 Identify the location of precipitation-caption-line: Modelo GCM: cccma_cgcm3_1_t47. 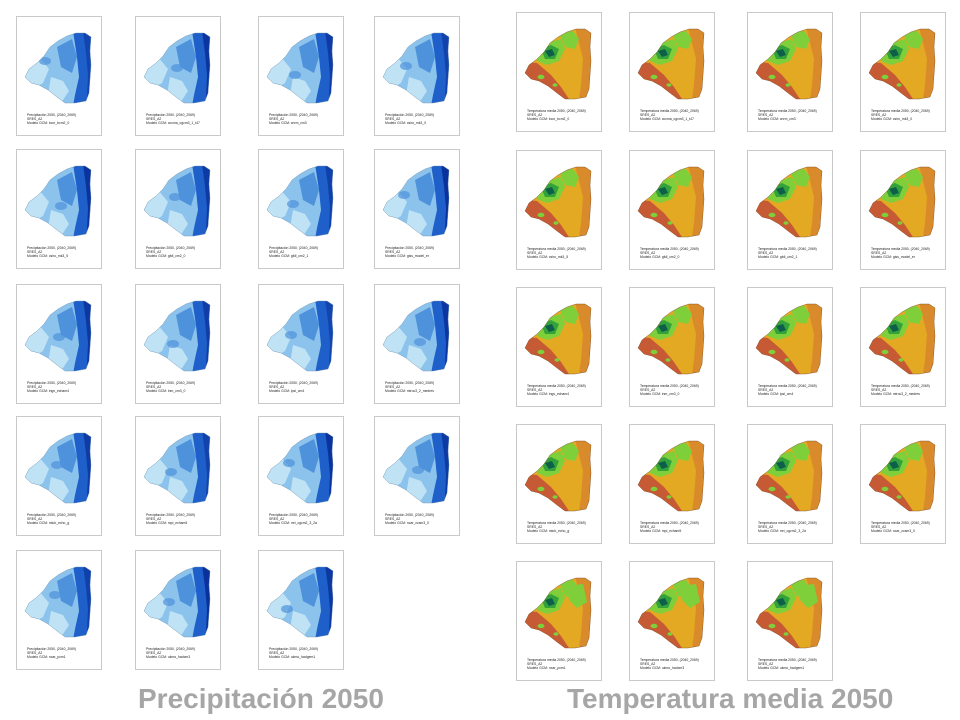
(173, 123).